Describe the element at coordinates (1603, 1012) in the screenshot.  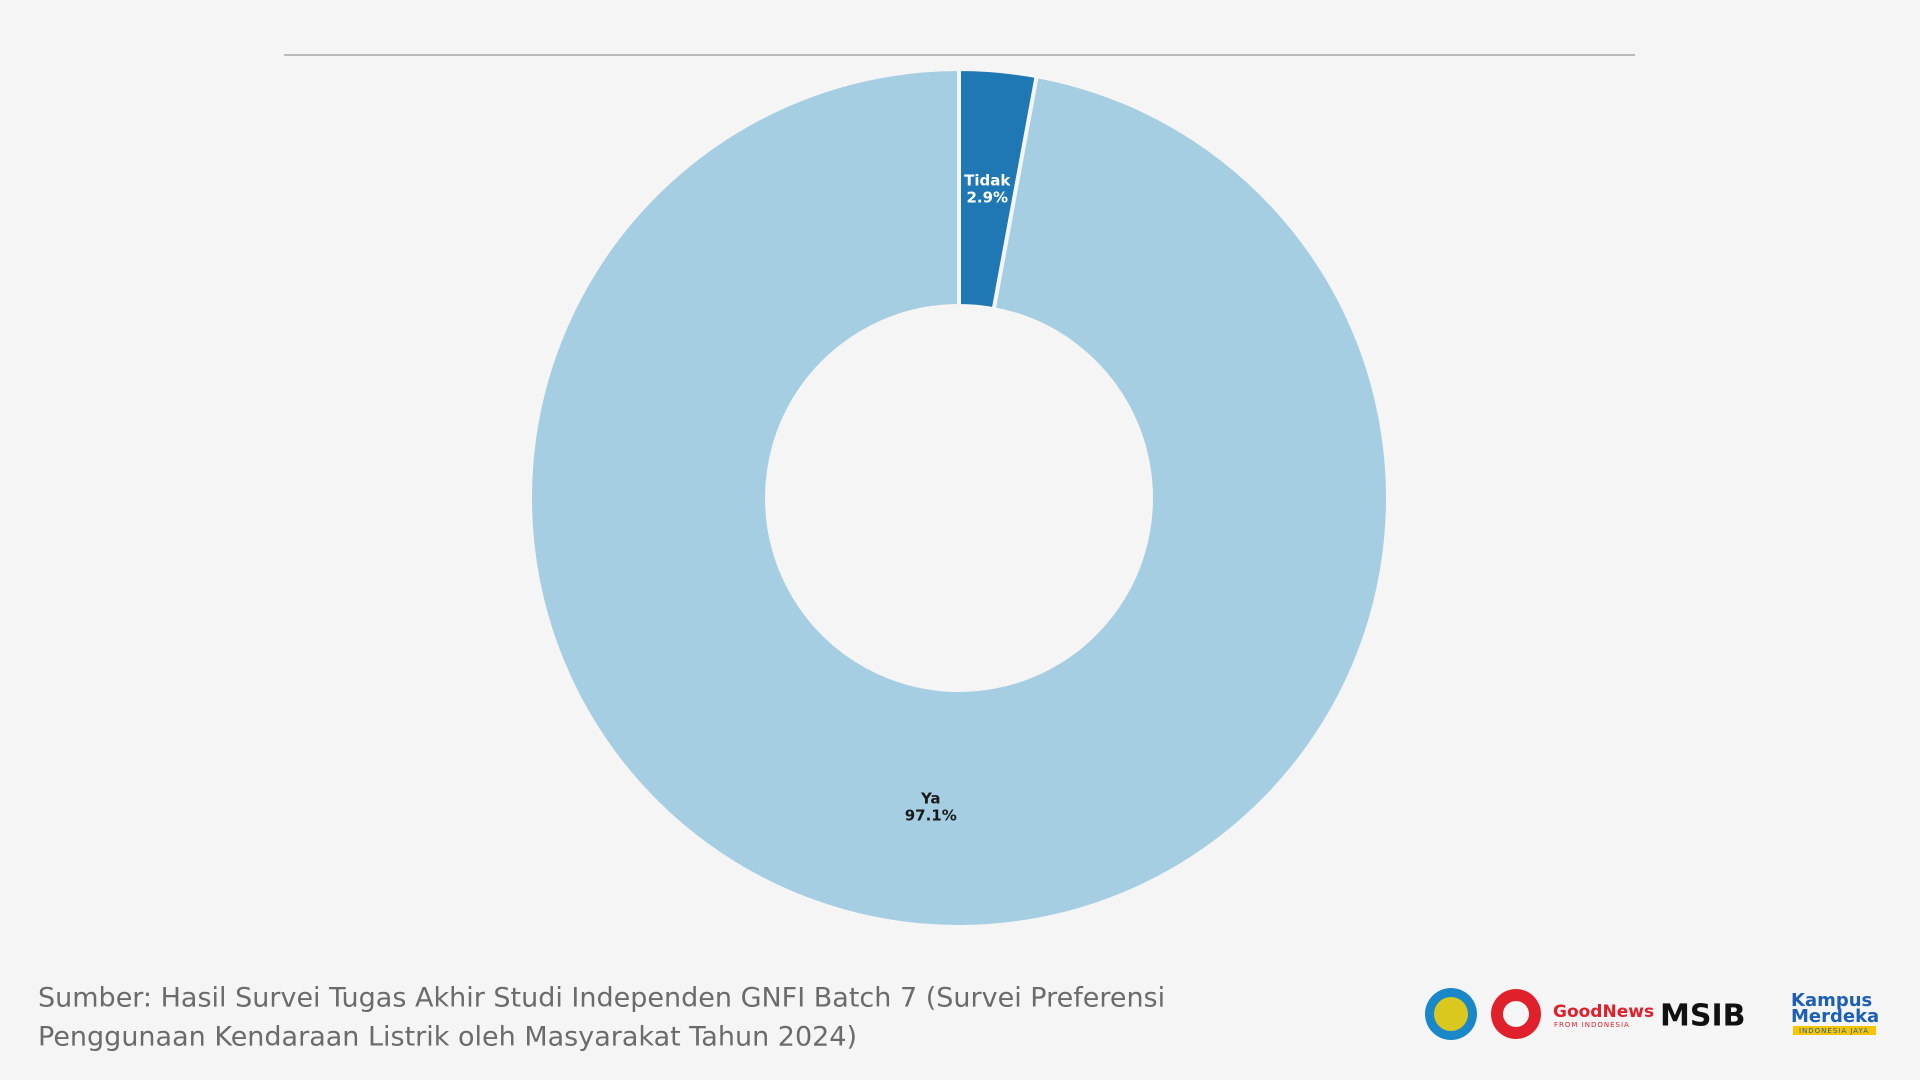
I see `goodnews-logo: GoodNews` at that location.